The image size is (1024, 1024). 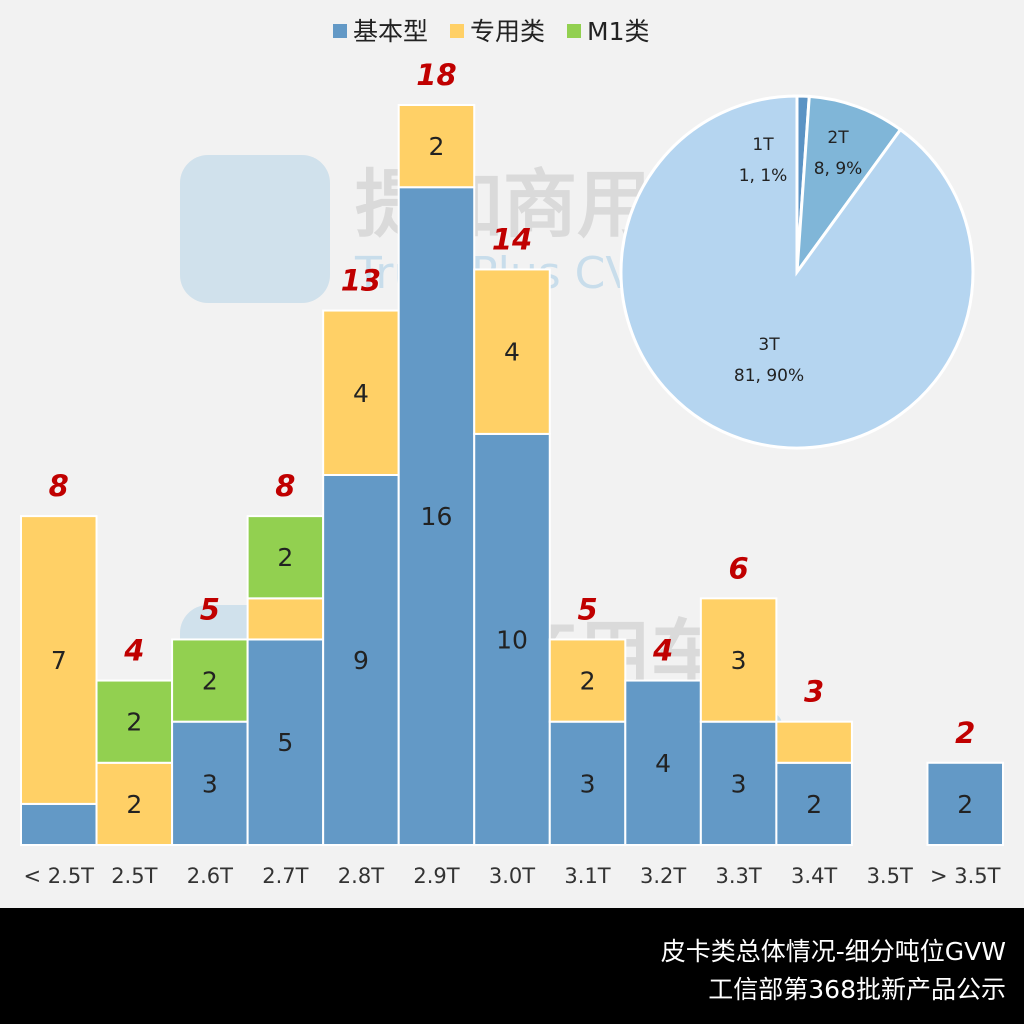 I want to click on x-tick-label: 3.1T, so click(x=587, y=876).